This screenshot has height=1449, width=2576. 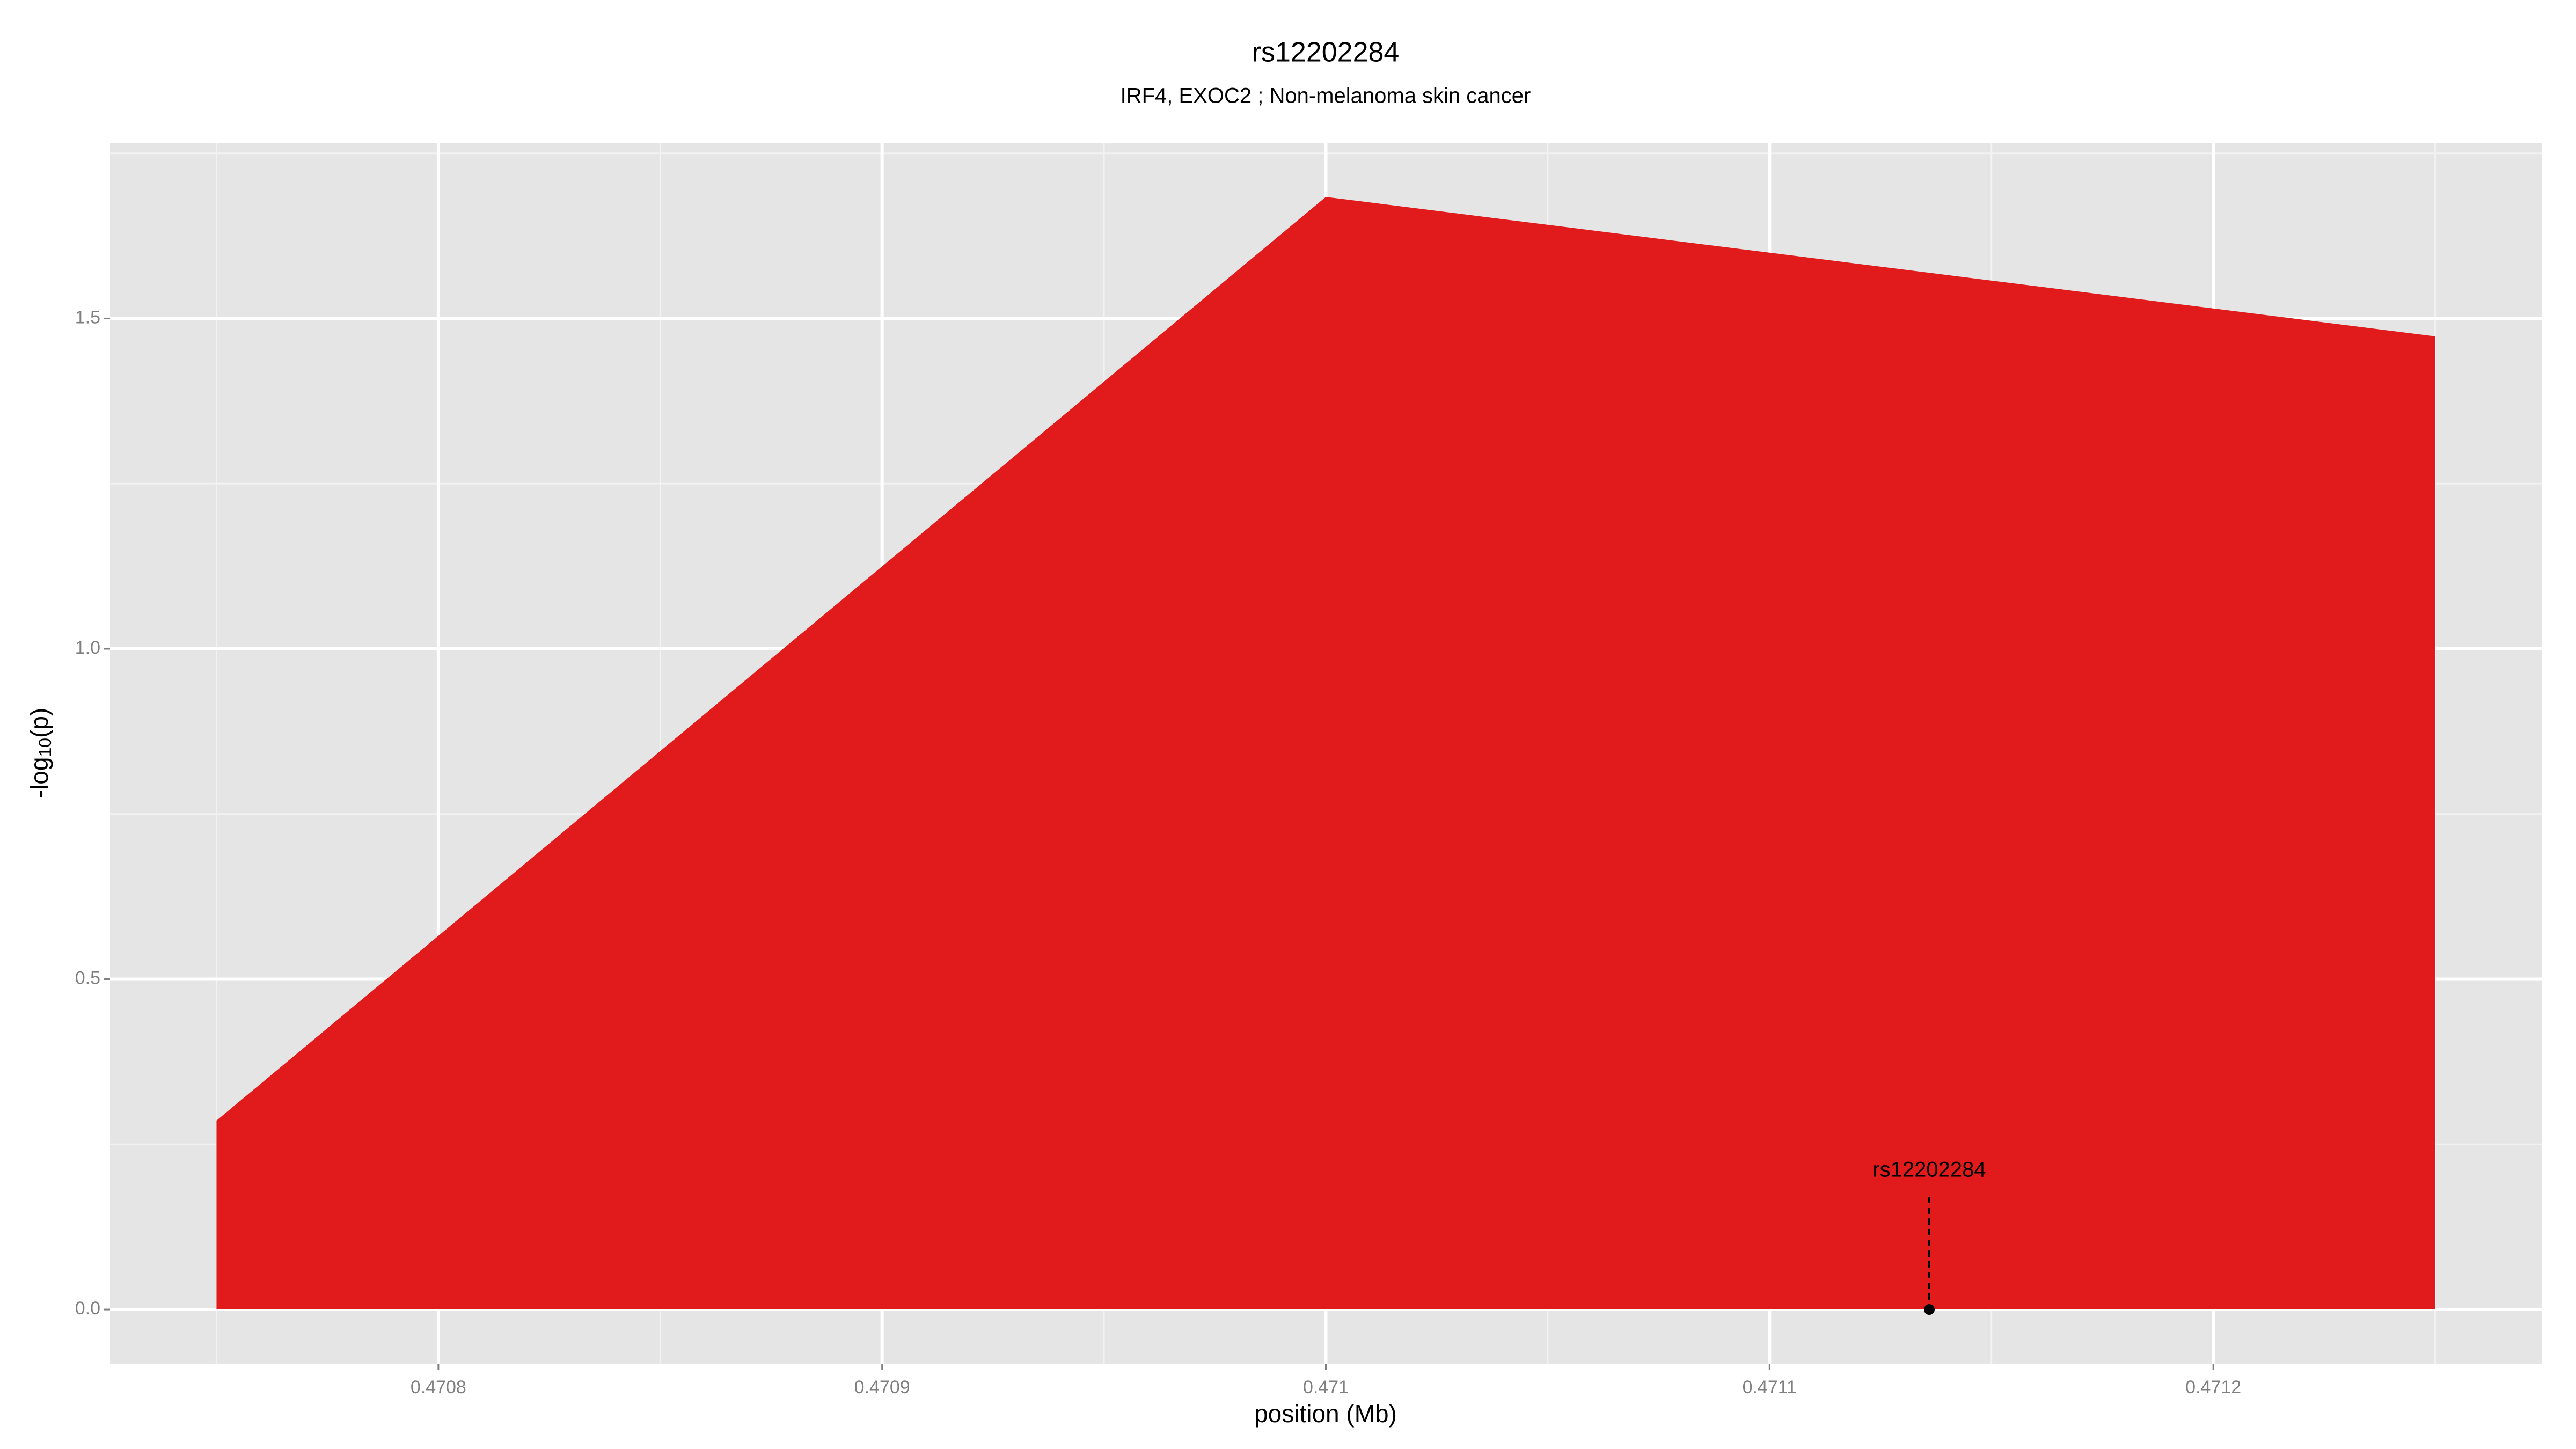 What do you see at coordinates (1326, 96) in the screenshot?
I see `chart-subtitle: IRF4, EXOC2 ; Non-melanoma skin cancer` at bounding box center [1326, 96].